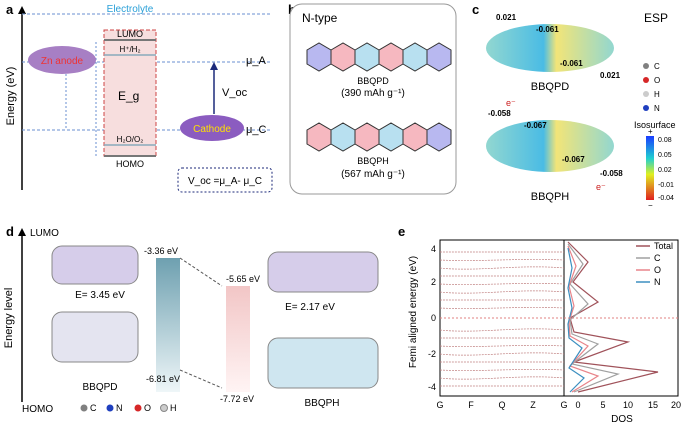  I want to click on svg-text: 5, so click(602, 405).